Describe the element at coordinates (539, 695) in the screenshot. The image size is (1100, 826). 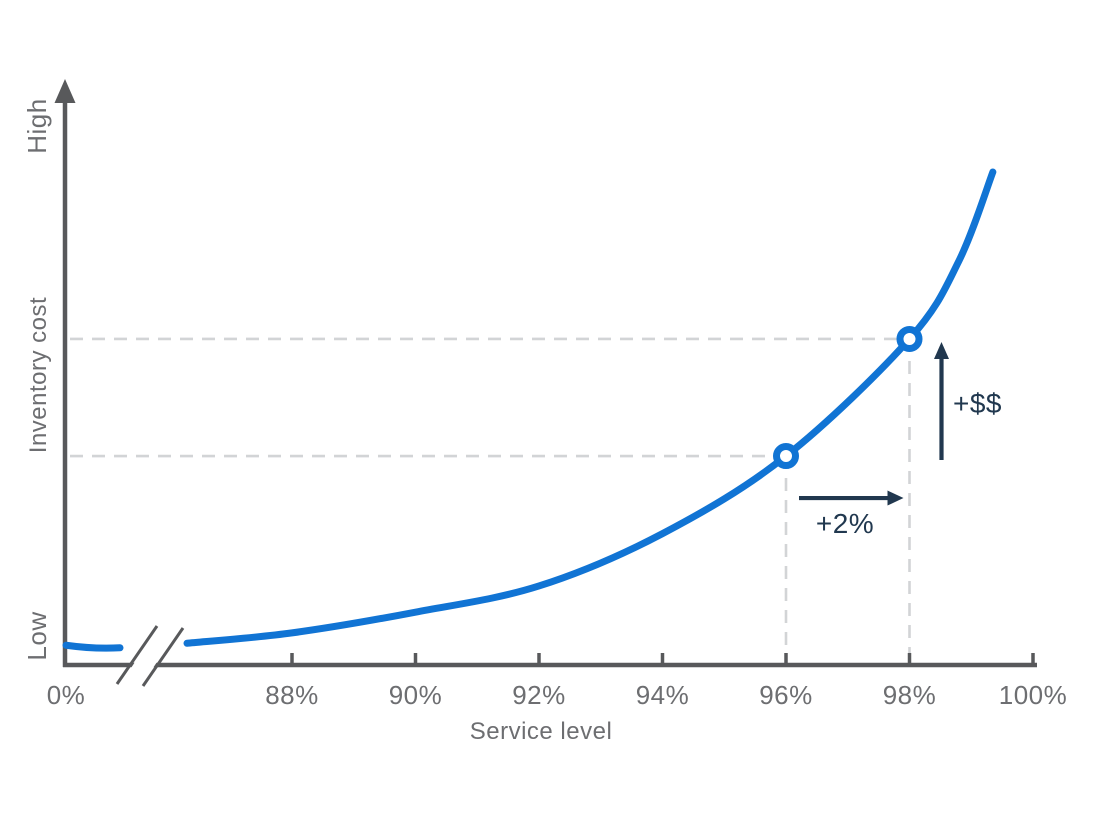
I see `x-tick-label-92%: 92%` at that location.